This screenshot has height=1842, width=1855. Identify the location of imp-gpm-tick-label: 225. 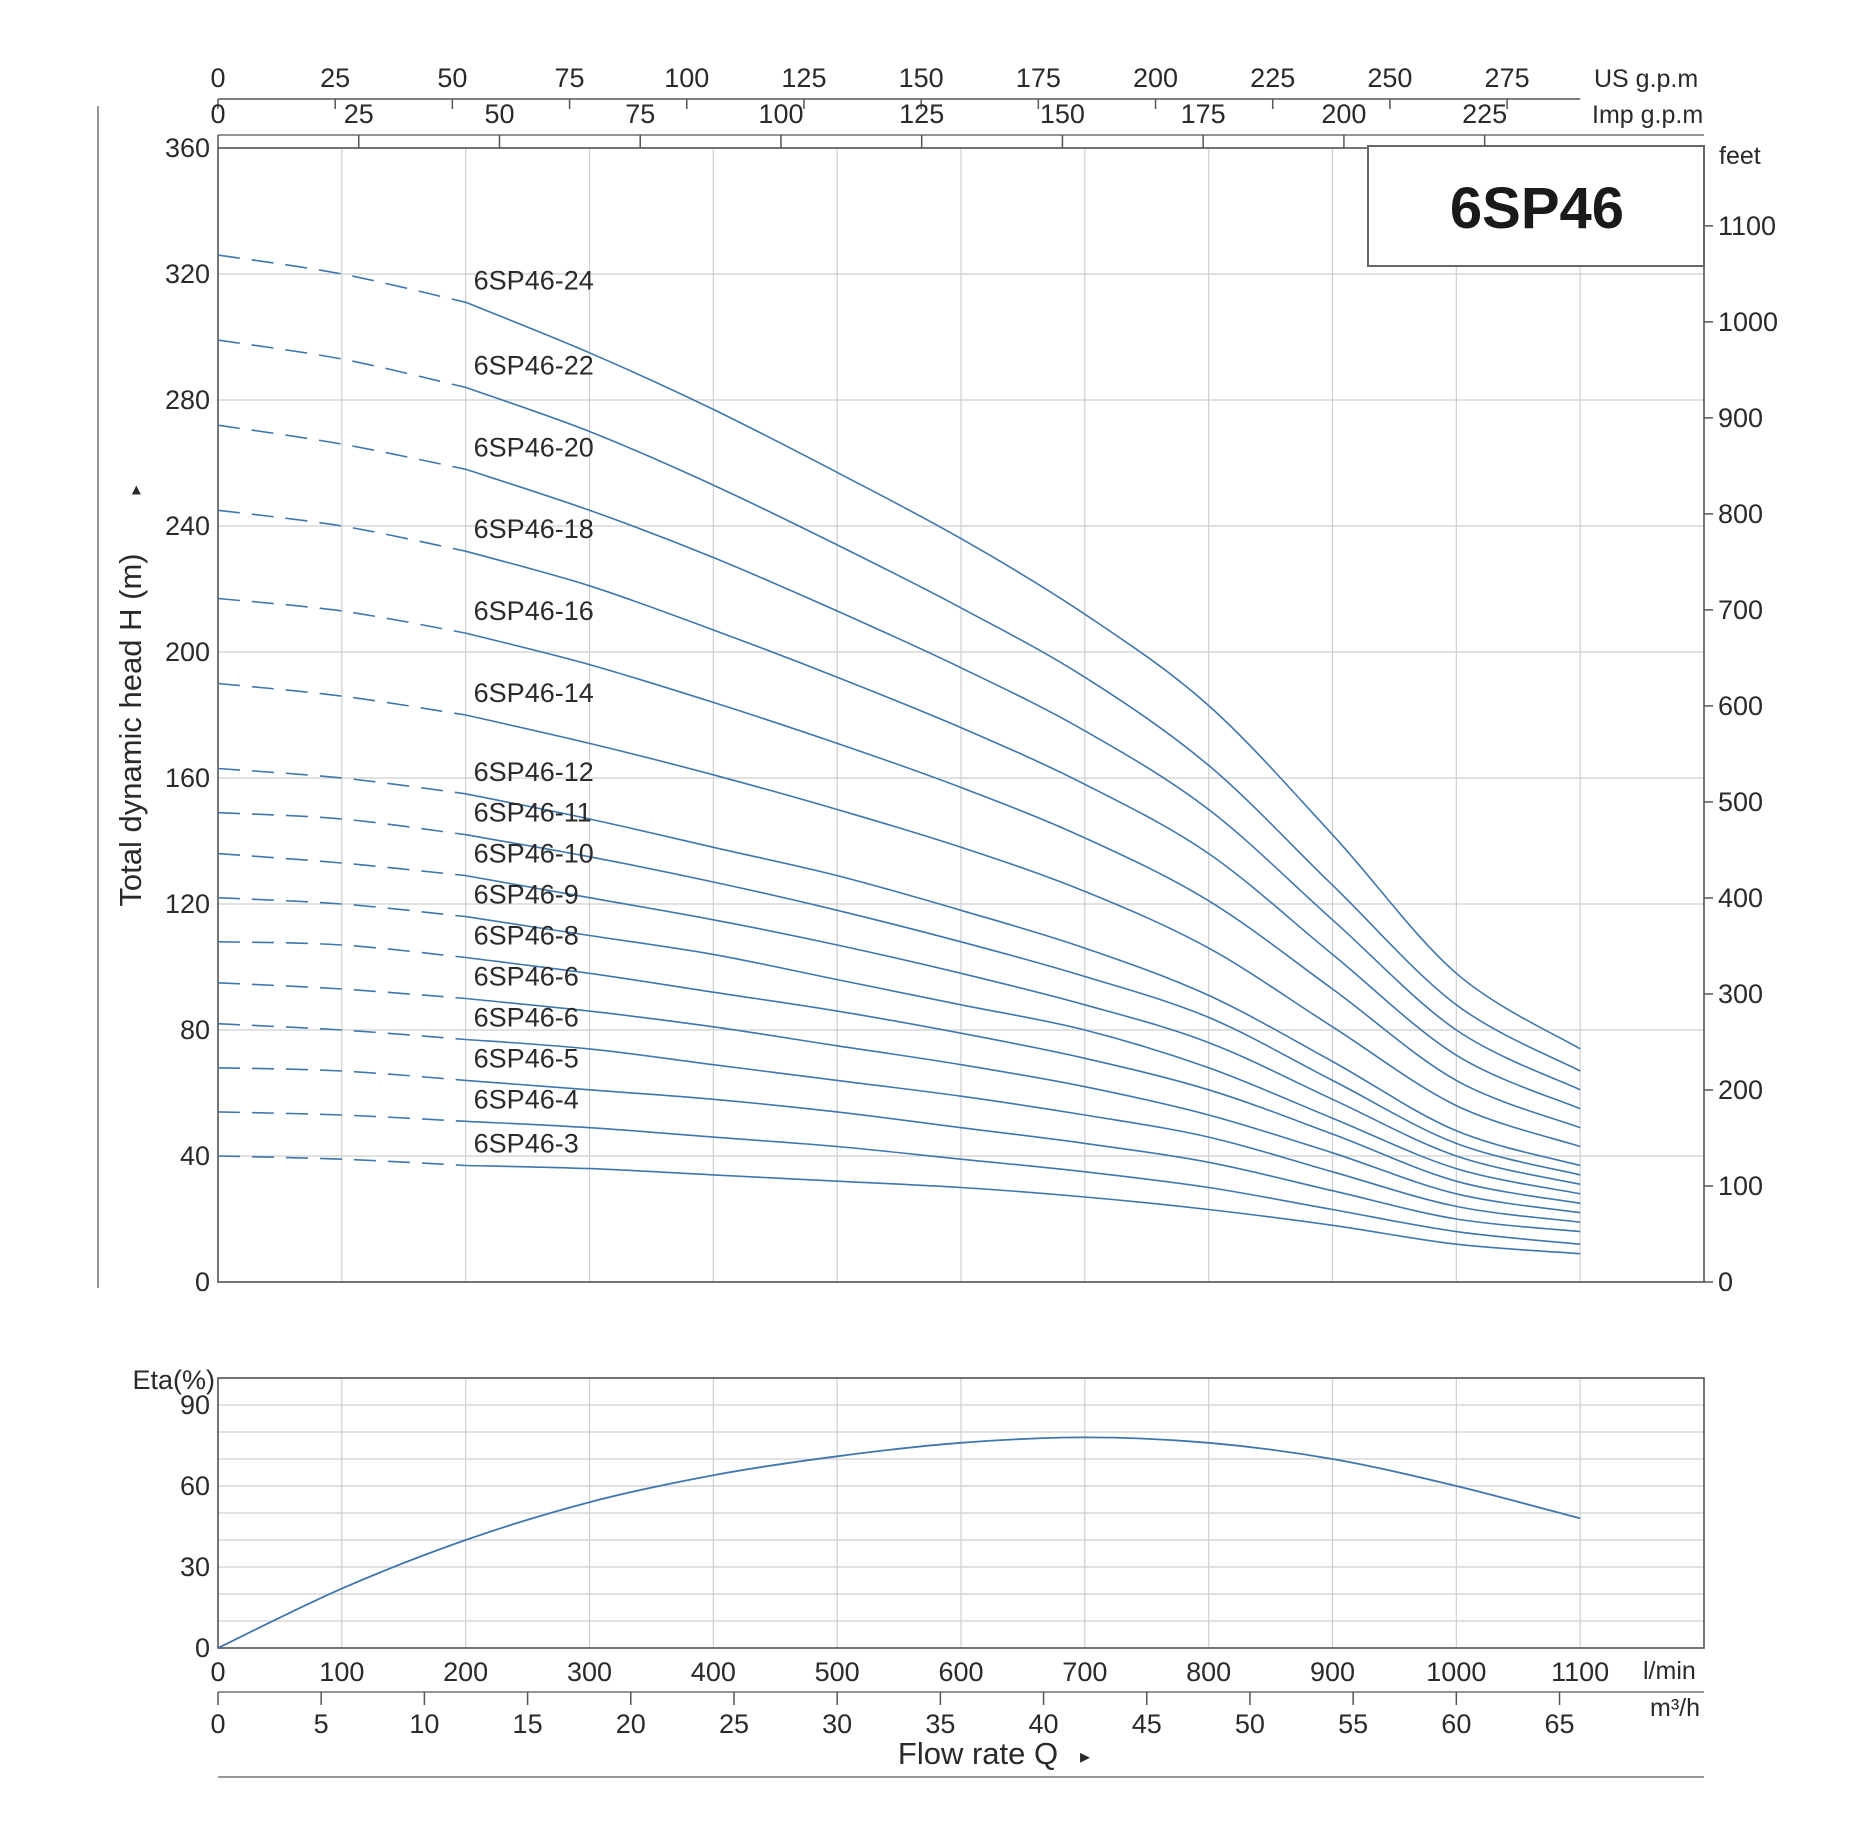
(1484, 114).